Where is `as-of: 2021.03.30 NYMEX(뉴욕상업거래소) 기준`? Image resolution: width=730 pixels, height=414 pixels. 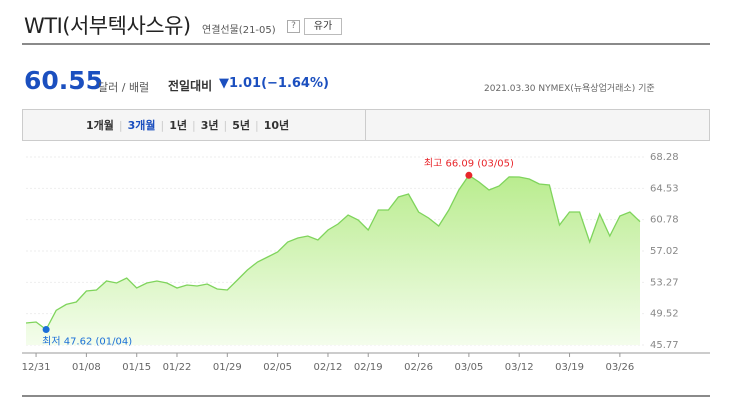 as-of: 2021.03.30 NYMEX(뉴욕상업거래소) 기준 is located at coordinates (569, 89).